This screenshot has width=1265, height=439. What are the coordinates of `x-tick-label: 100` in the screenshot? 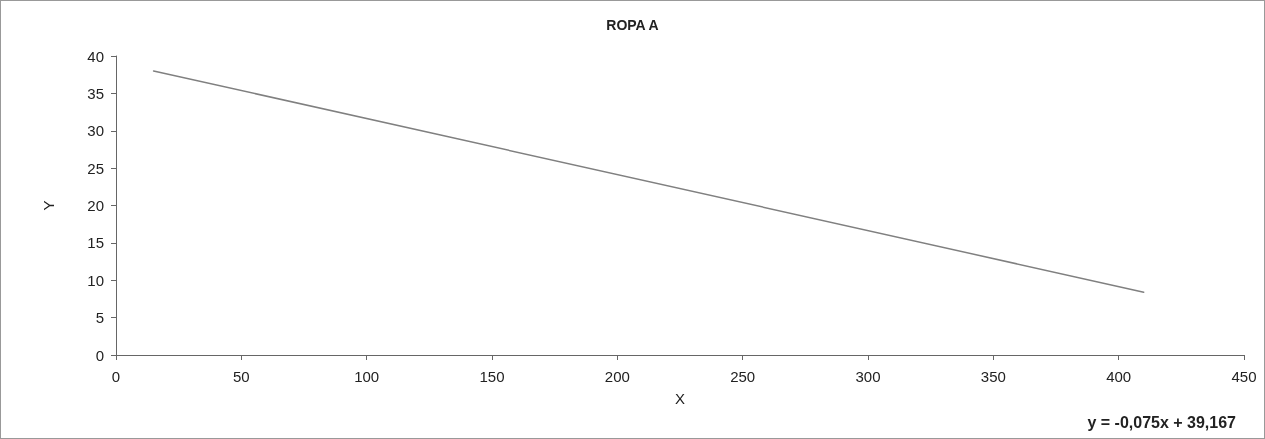 It's located at (367, 376).